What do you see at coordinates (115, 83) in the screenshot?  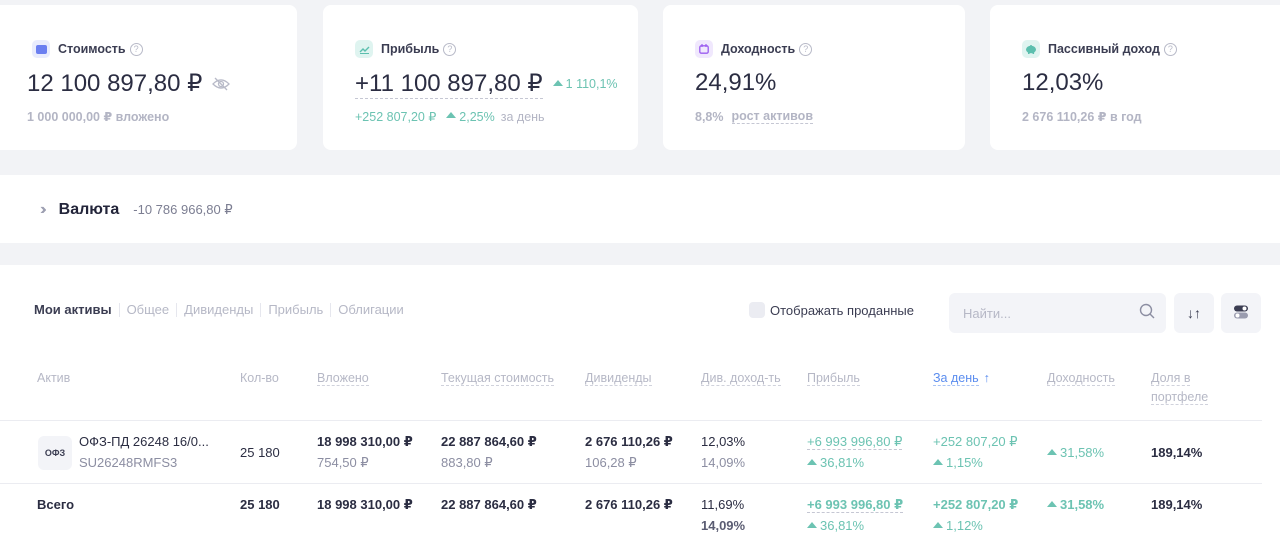 I see `total-value: 12 100 897,80 ₽` at bounding box center [115, 83].